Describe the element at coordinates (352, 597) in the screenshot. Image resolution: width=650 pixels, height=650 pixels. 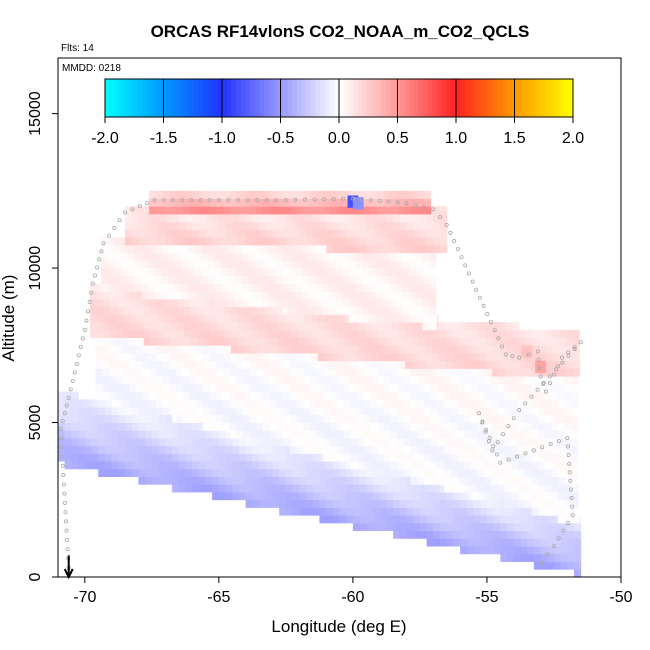
I see `x-tick-label: -60` at that location.